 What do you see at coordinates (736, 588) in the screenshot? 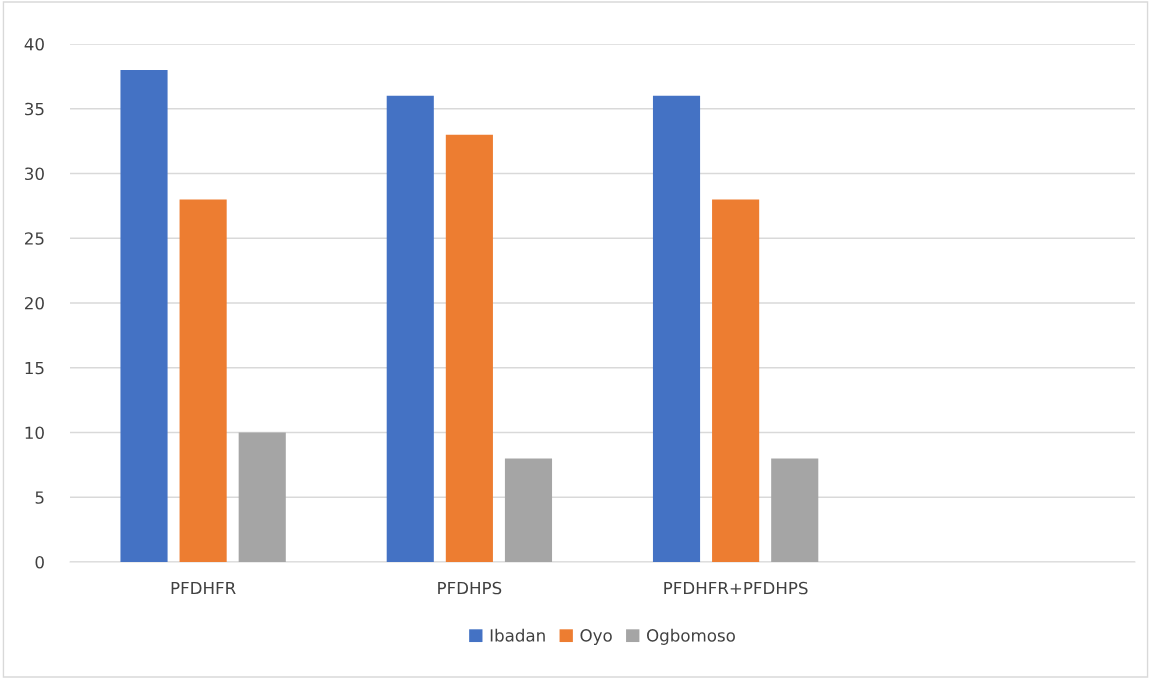
I see `x-tick-label: PFDHFR+PFDHPS` at bounding box center [736, 588].